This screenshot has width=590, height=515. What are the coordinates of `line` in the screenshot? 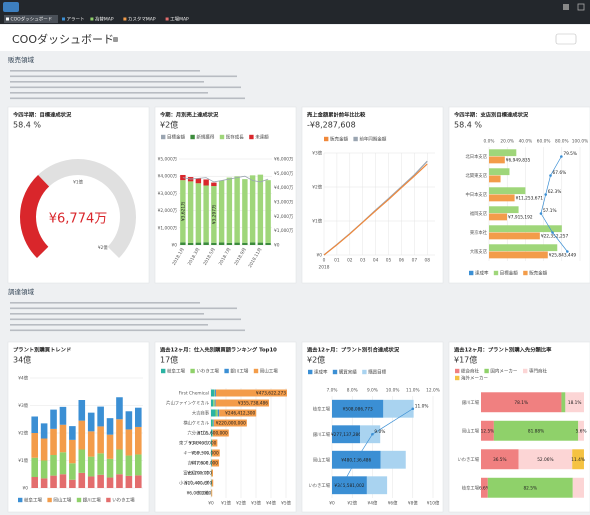 It's located at (225, 179).